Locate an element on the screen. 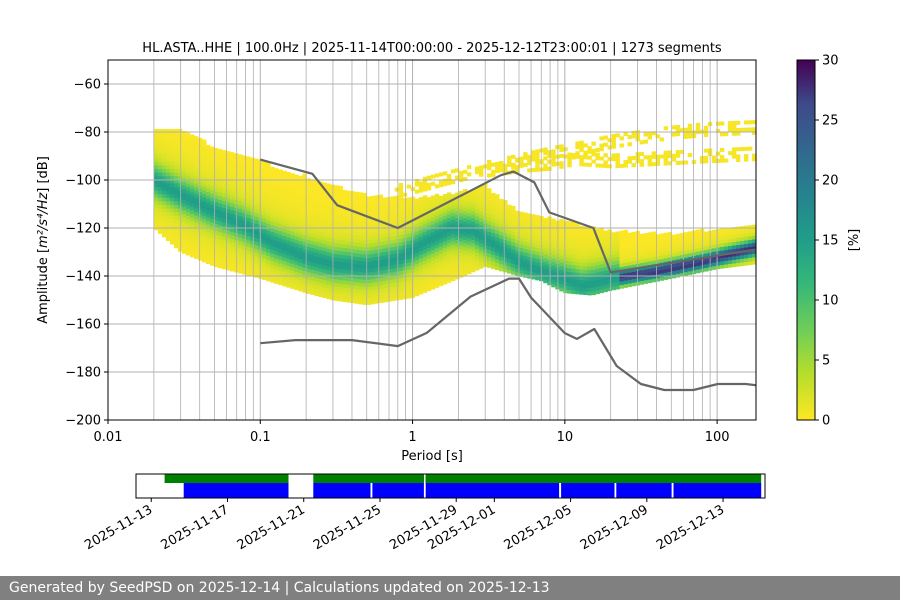  y-axis-ticks: −200−180−160−140−120−100−80−60 is located at coordinates (86, 253).